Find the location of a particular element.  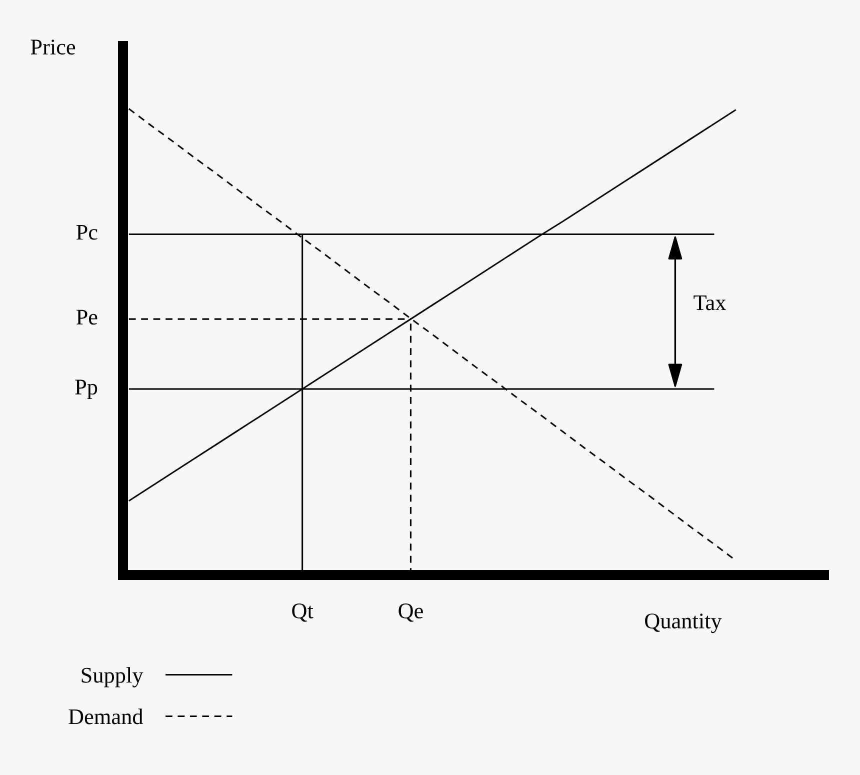

legend-label: Demand is located at coordinates (106, 716).